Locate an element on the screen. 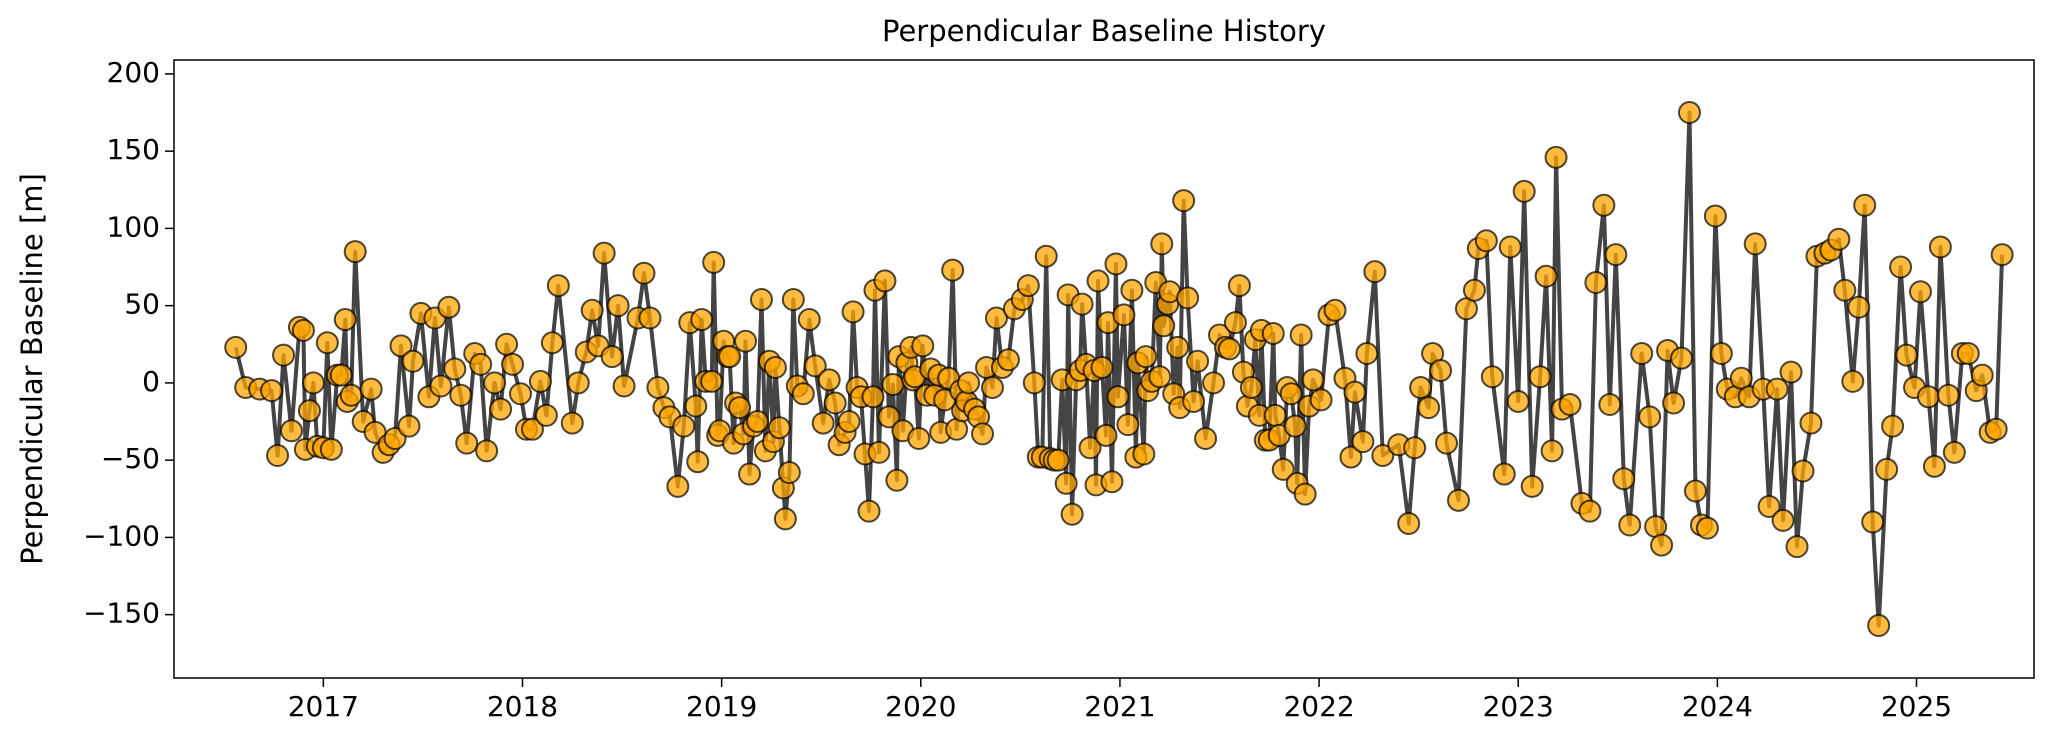 This screenshot has height=750, width=2055. y-tick-label: −50 is located at coordinates (130, 458).